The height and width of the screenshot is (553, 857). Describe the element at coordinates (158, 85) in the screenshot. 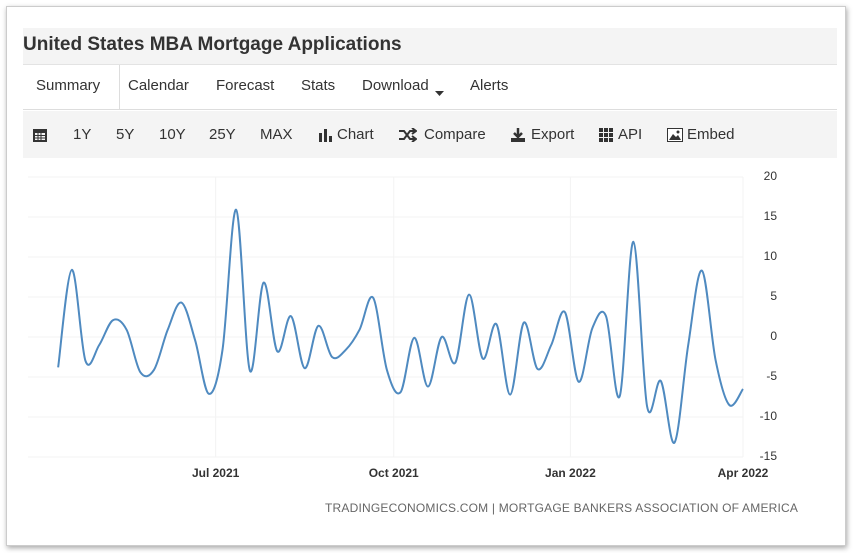

I see `tab: Calendar` at that location.